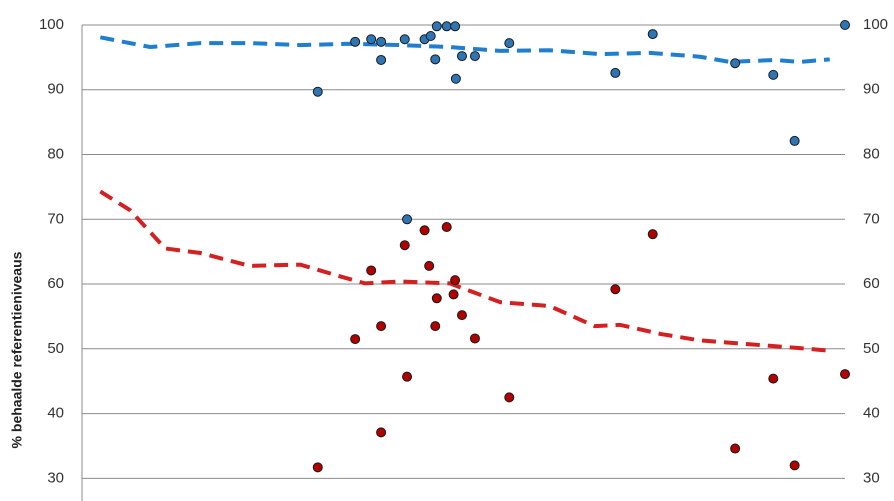  What do you see at coordinates (17, 349) in the screenshot?
I see `y-axis-label: % behaalde referentieniveaus` at bounding box center [17, 349].